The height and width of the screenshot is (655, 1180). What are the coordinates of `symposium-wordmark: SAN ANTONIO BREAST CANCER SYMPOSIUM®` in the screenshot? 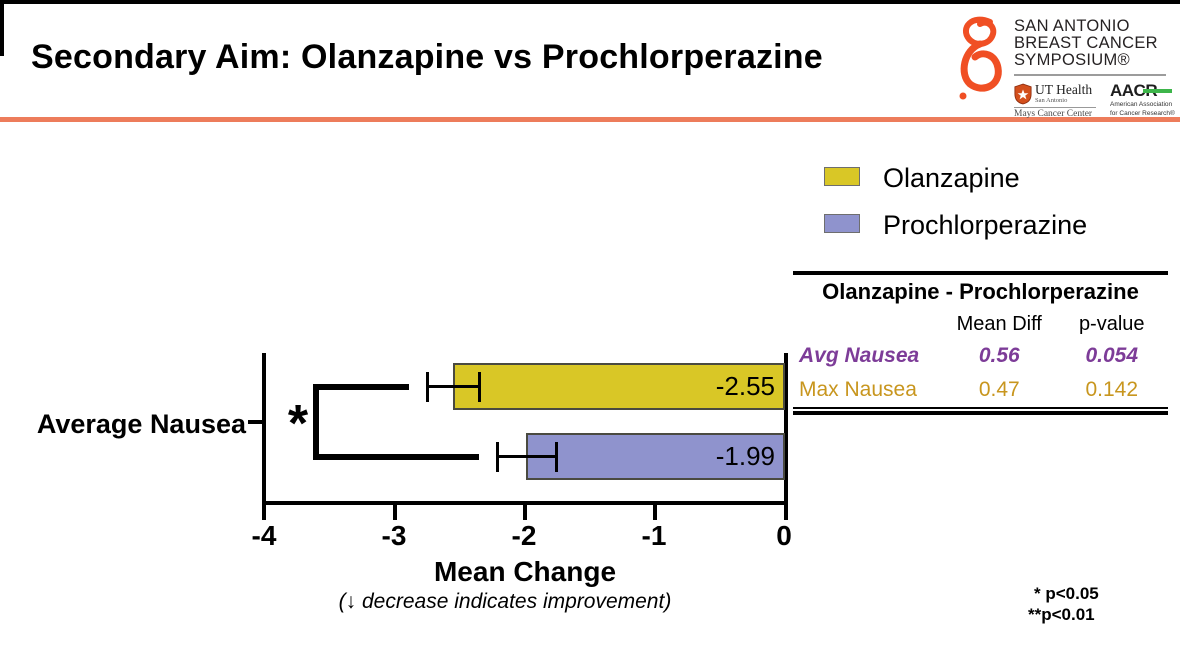 It's located at (1086, 43).